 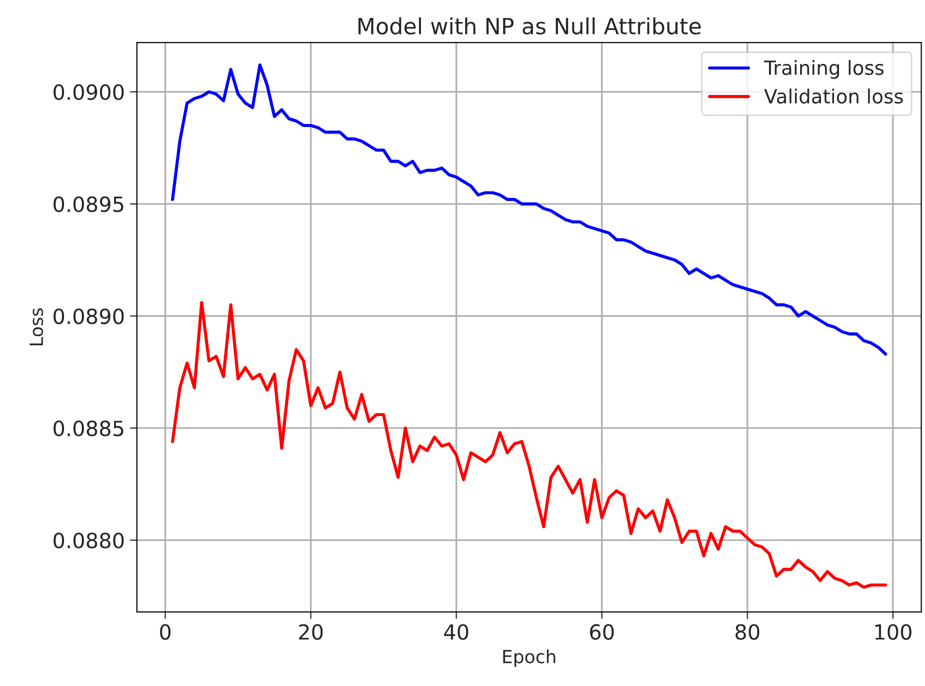 I want to click on y-tick-label: 0.0880, so click(x=89, y=540).